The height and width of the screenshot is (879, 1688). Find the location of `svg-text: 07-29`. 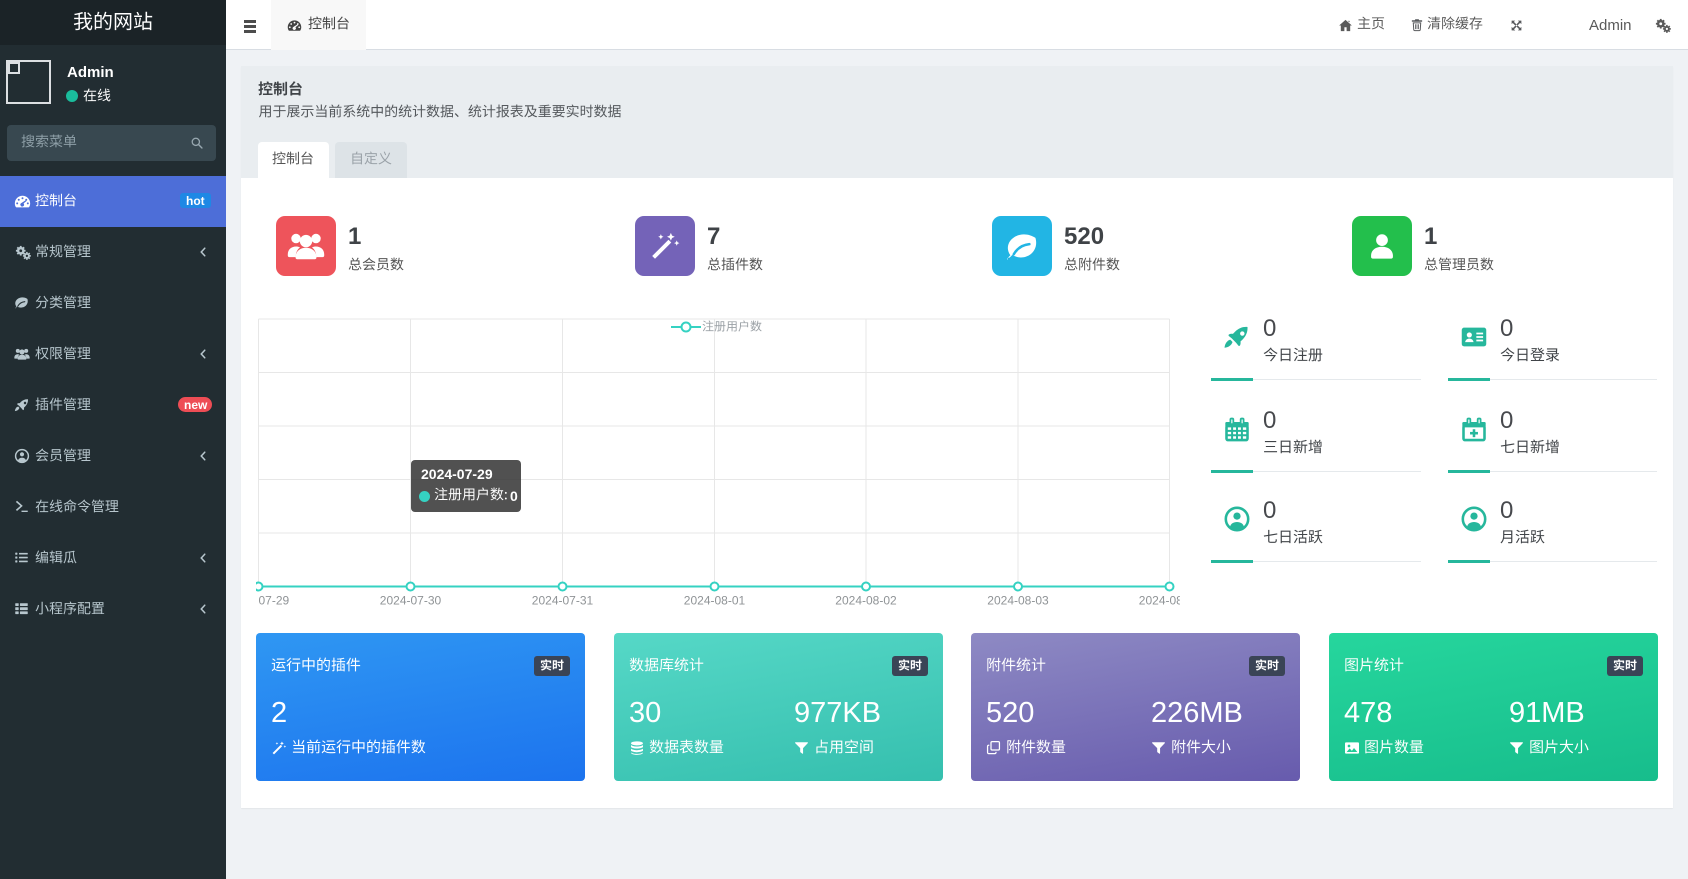

svg-text: 07-29 is located at coordinates (274, 601).